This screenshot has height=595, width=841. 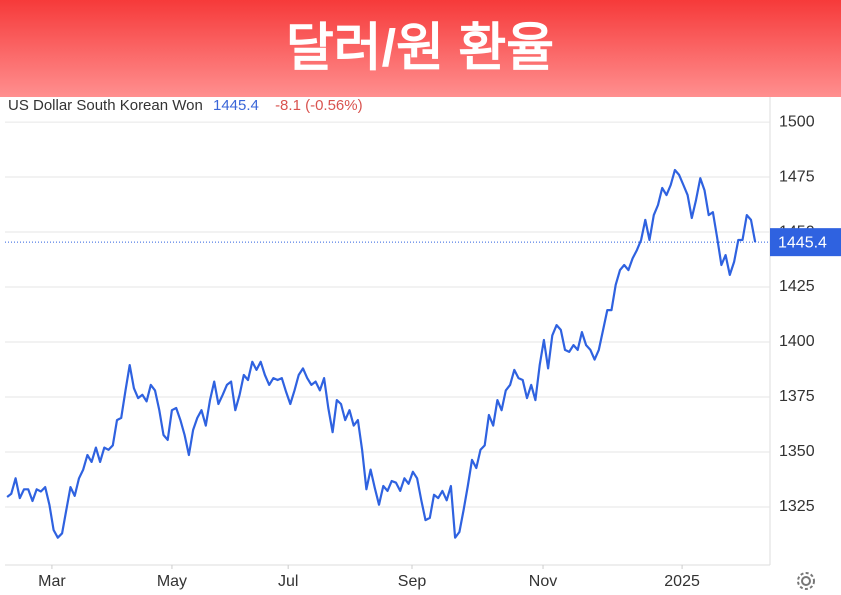 I want to click on x-tick-label: Mar, so click(x=52, y=581).